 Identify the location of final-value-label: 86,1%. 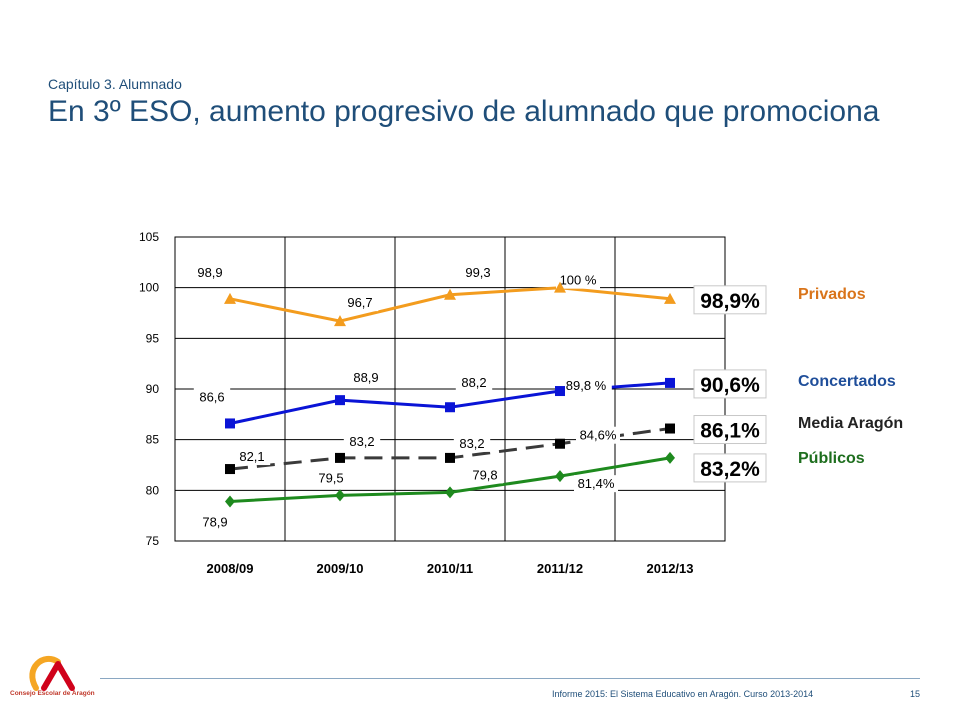
(730, 431).